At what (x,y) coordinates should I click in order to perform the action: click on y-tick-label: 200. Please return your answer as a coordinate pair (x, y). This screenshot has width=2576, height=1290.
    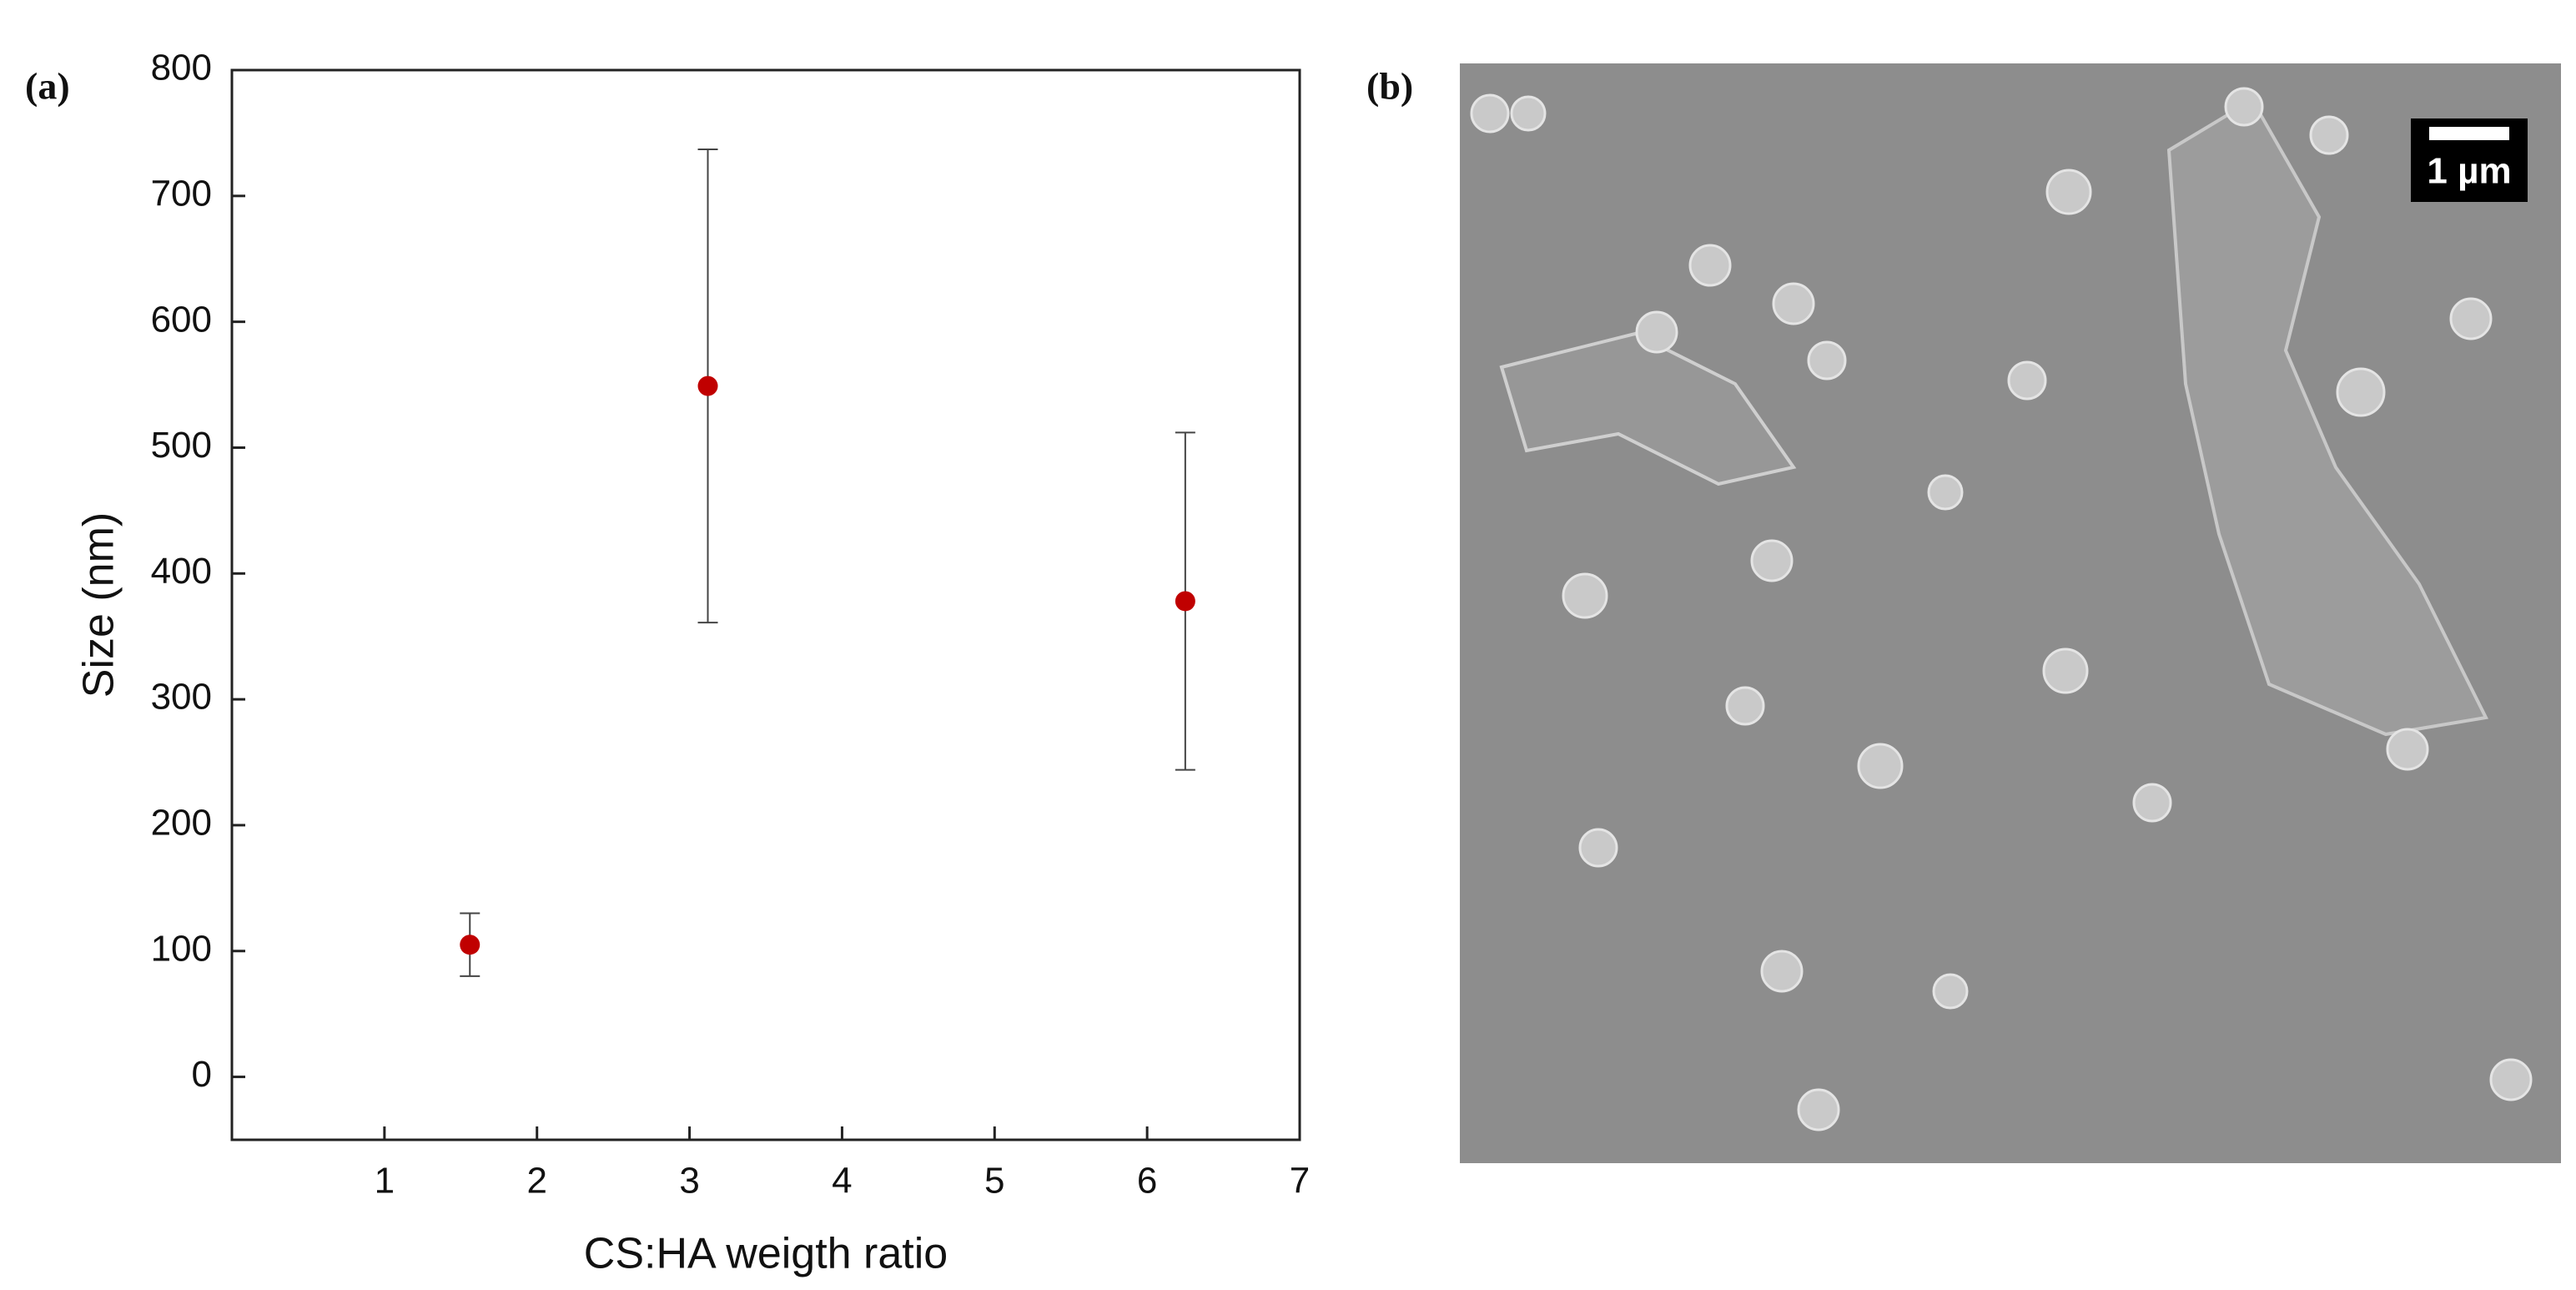
    Looking at the image, I should click on (181, 823).